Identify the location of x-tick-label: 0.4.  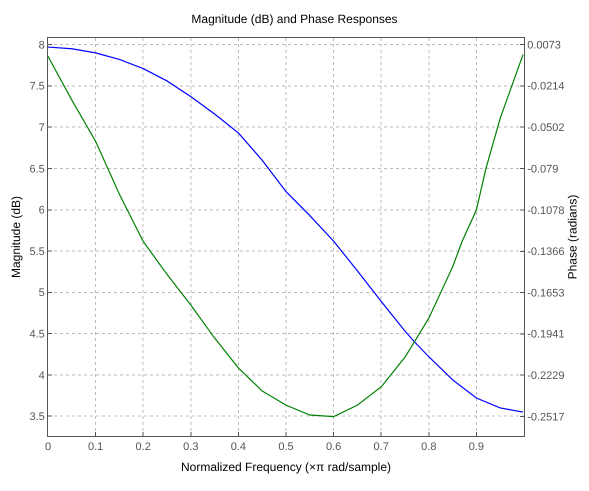
(238, 447).